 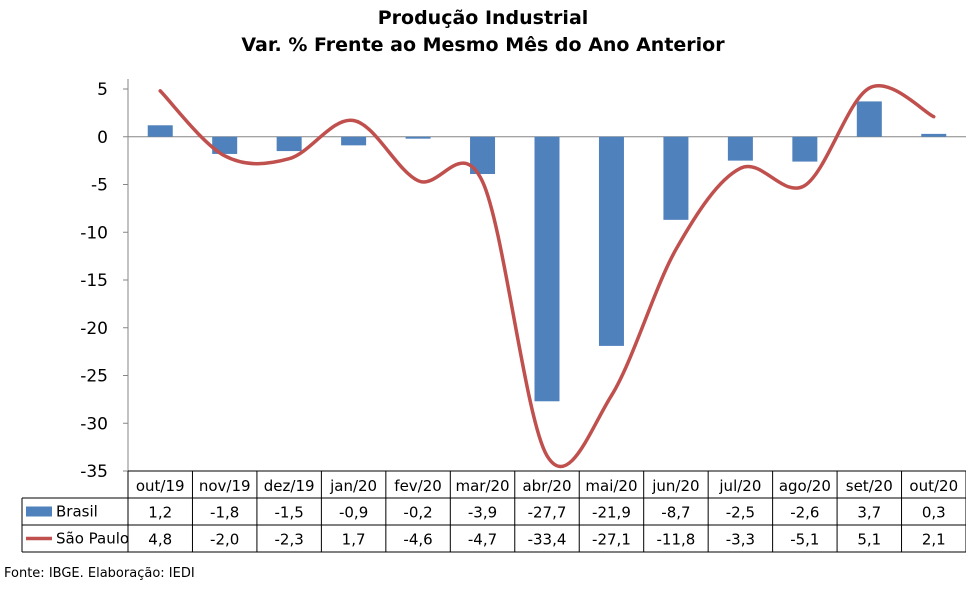 What do you see at coordinates (160, 540) in the screenshot?
I see `data-label: 4,8` at bounding box center [160, 540].